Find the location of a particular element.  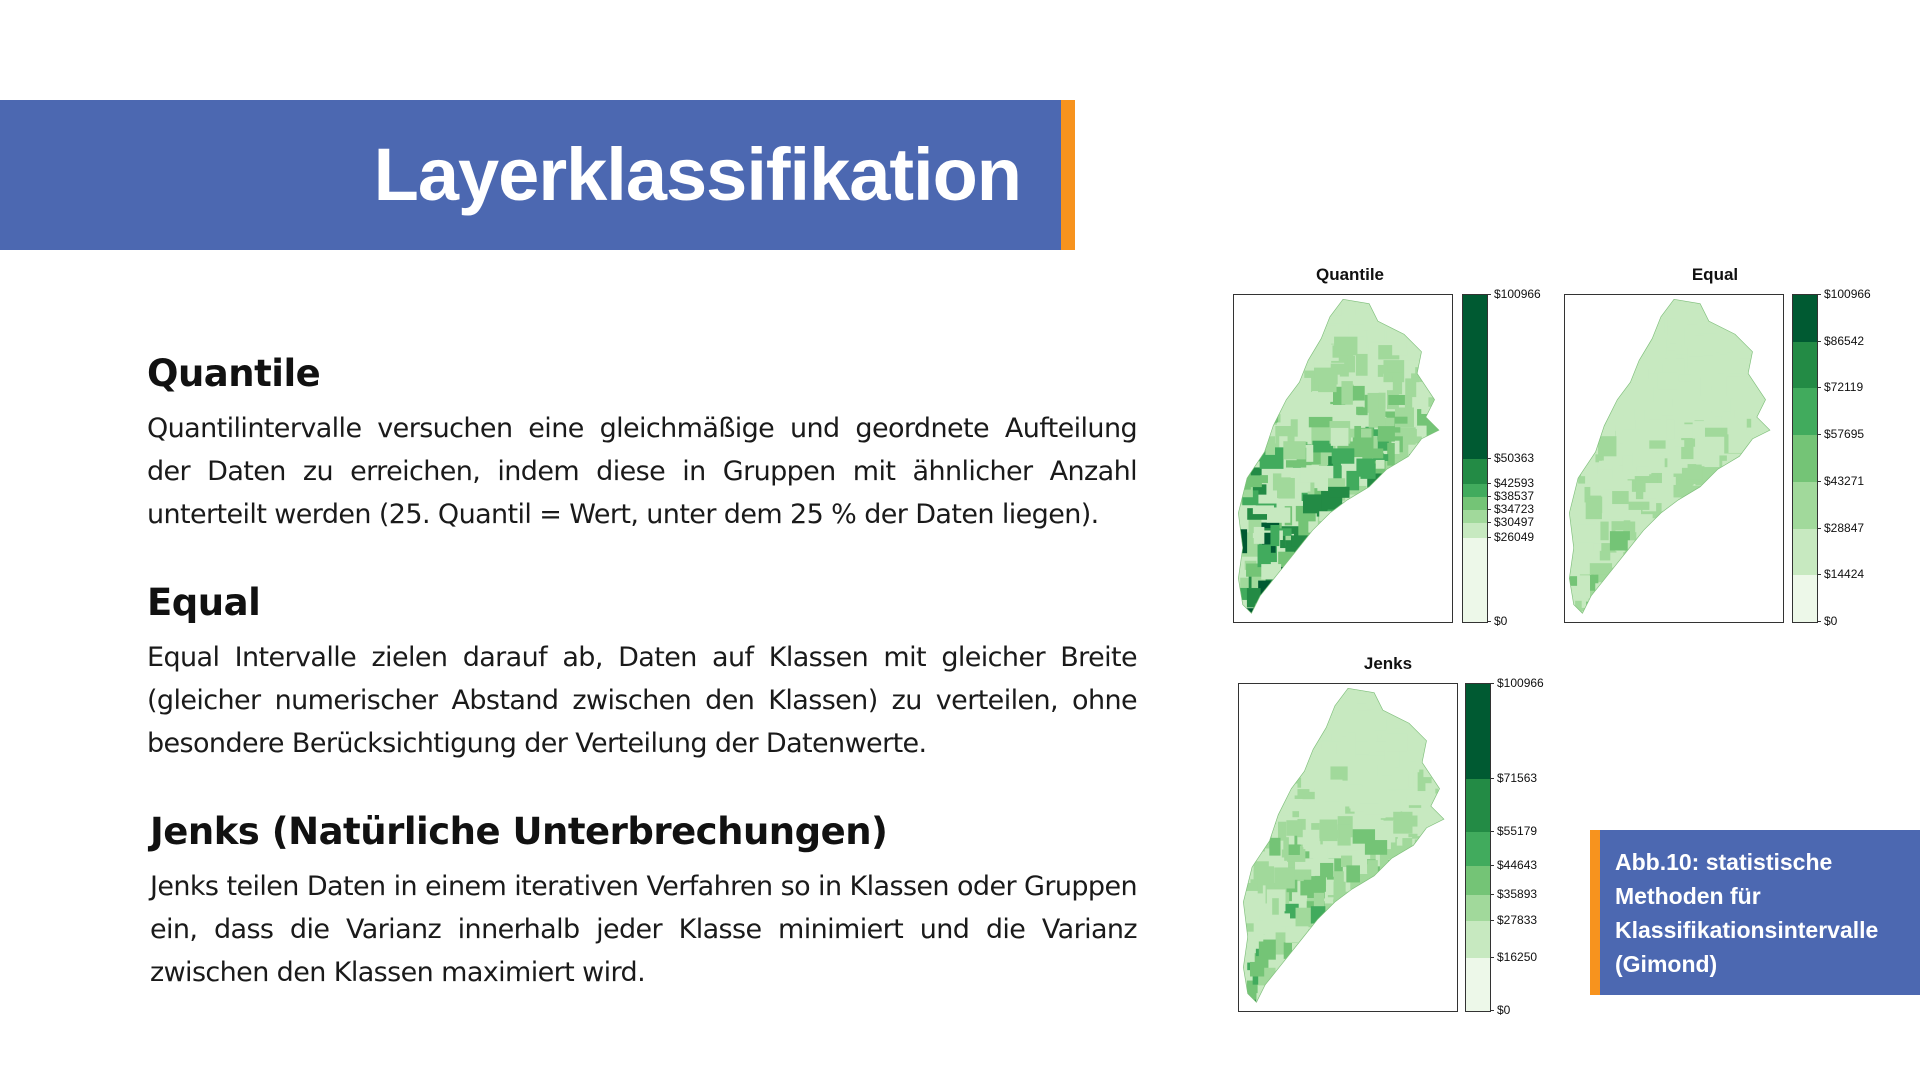

legend-label: $72119 is located at coordinates (1844, 387).